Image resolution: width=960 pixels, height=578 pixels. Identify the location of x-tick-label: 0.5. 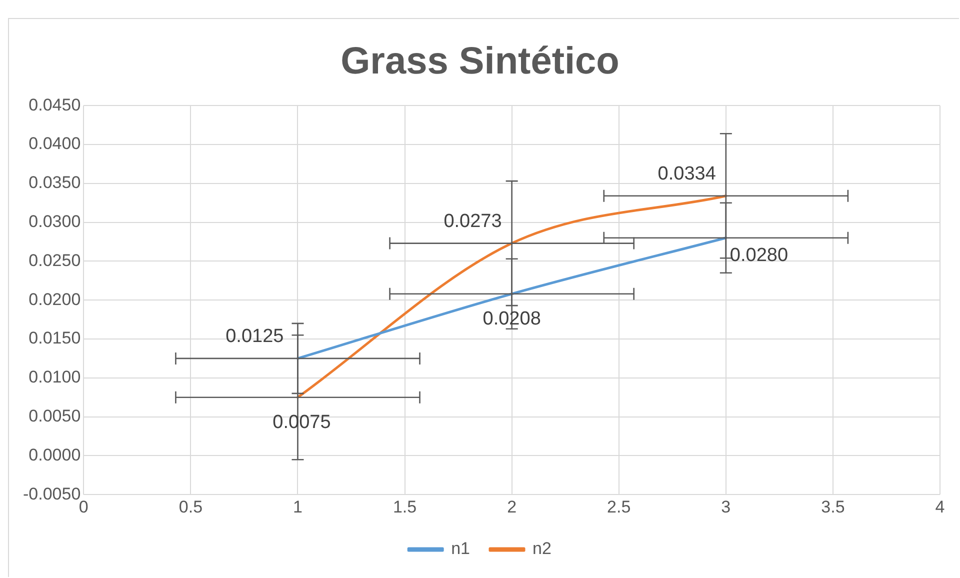
(190, 506).